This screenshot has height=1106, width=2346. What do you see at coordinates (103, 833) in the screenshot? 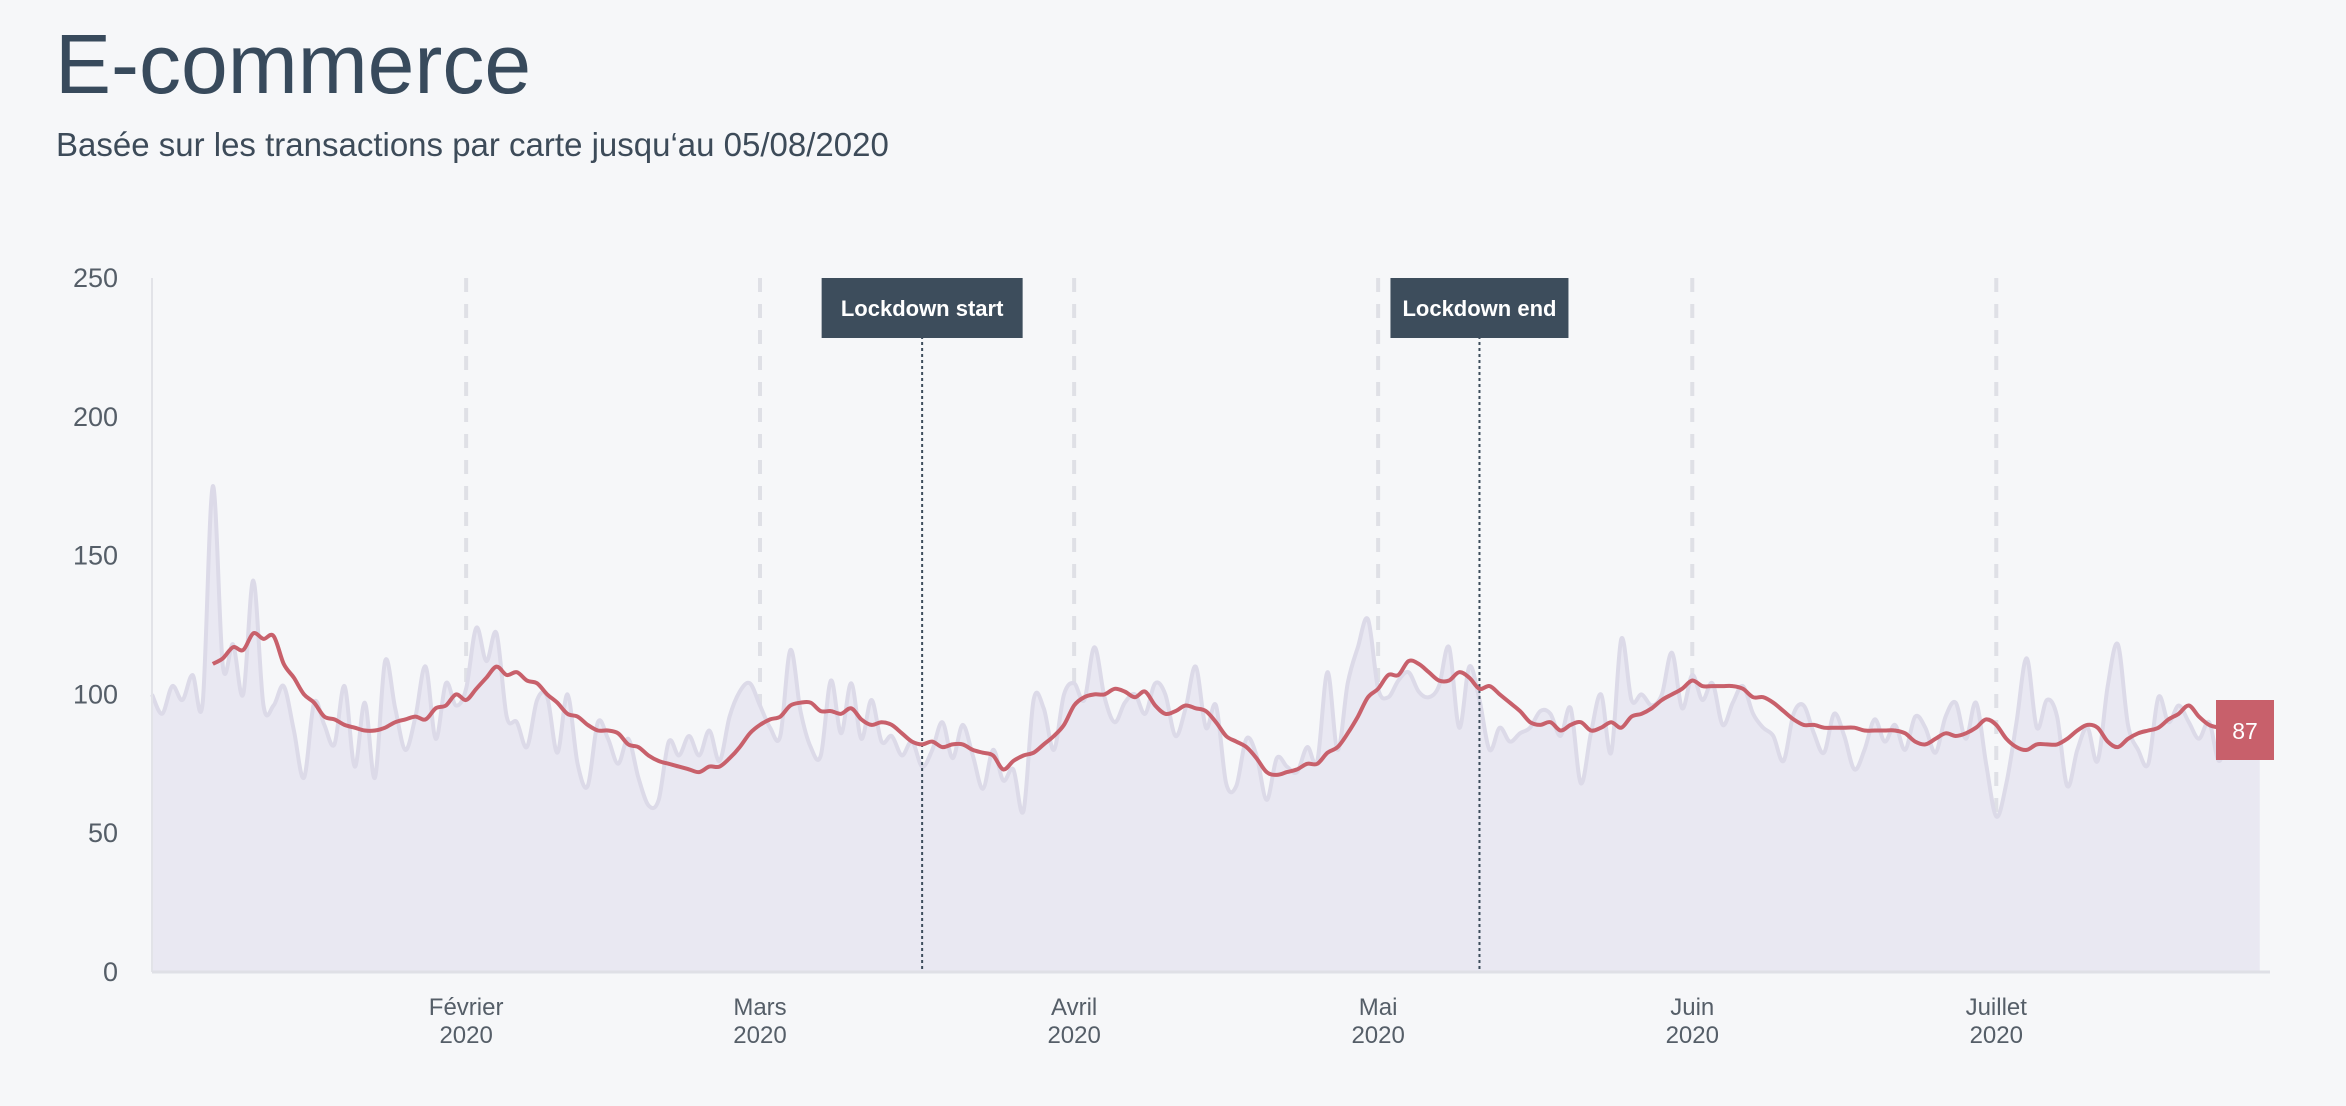
I see `y-tick-label: 50` at bounding box center [103, 833].